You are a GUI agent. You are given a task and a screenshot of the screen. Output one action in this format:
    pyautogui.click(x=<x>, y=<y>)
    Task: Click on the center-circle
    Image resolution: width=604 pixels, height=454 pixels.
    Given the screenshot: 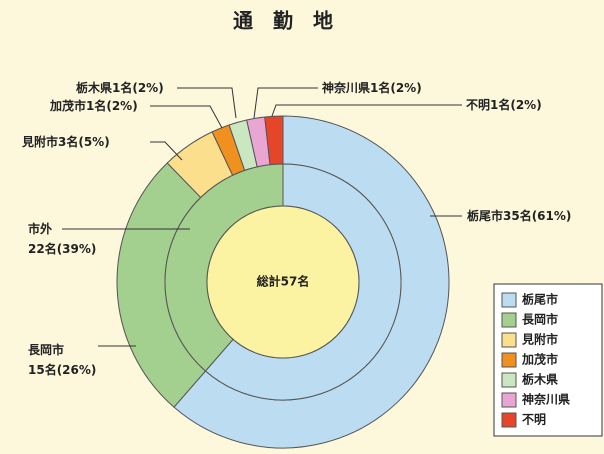 What is the action you would take?
    pyautogui.click(x=283, y=282)
    